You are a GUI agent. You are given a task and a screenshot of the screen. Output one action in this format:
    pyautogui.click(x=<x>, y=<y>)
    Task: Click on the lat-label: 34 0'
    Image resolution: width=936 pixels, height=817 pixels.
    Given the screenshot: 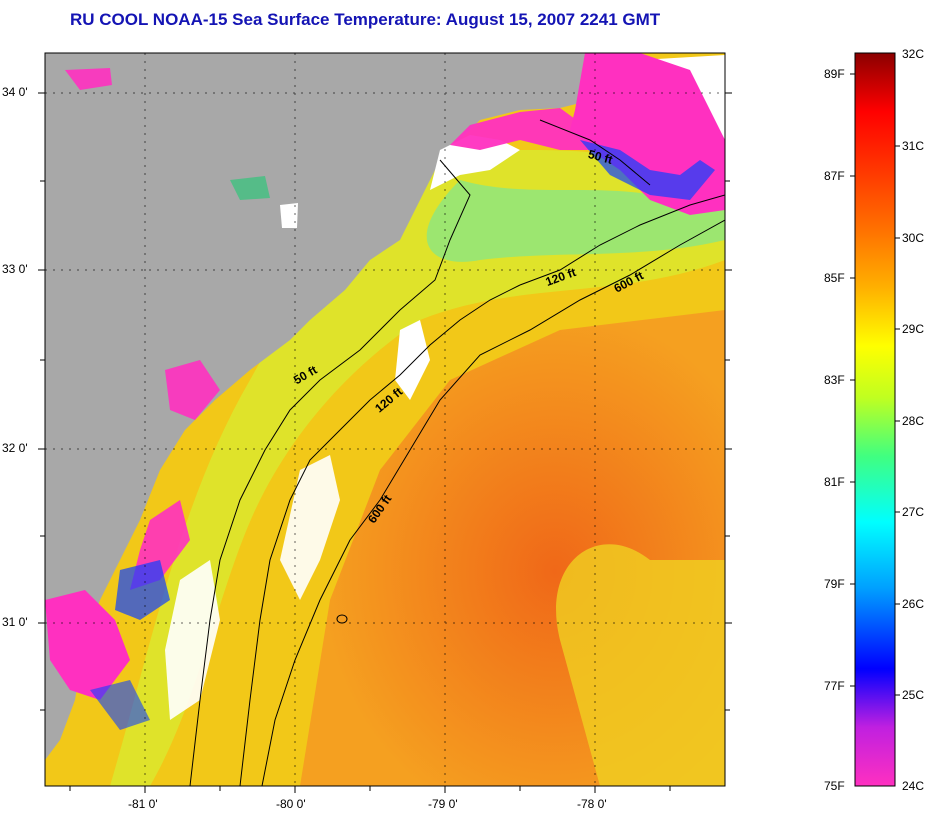 What is the action you would take?
    pyautogui.click(x=15, y=92)
    